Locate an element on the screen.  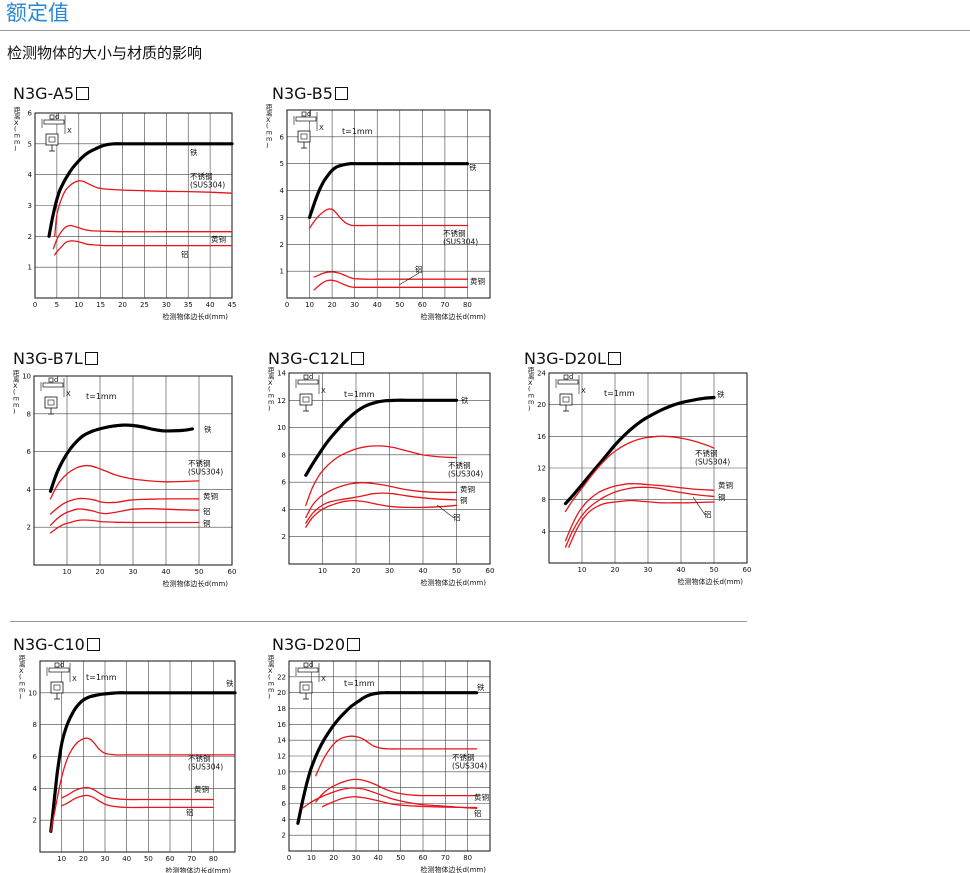
section-divider is located at coordinates (378, 621).